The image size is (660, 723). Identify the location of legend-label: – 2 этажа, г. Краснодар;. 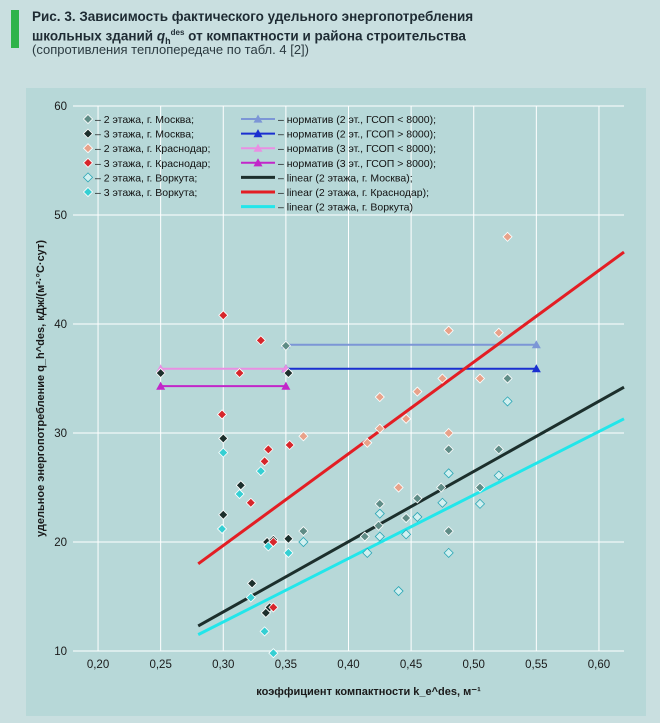
(152, 149).